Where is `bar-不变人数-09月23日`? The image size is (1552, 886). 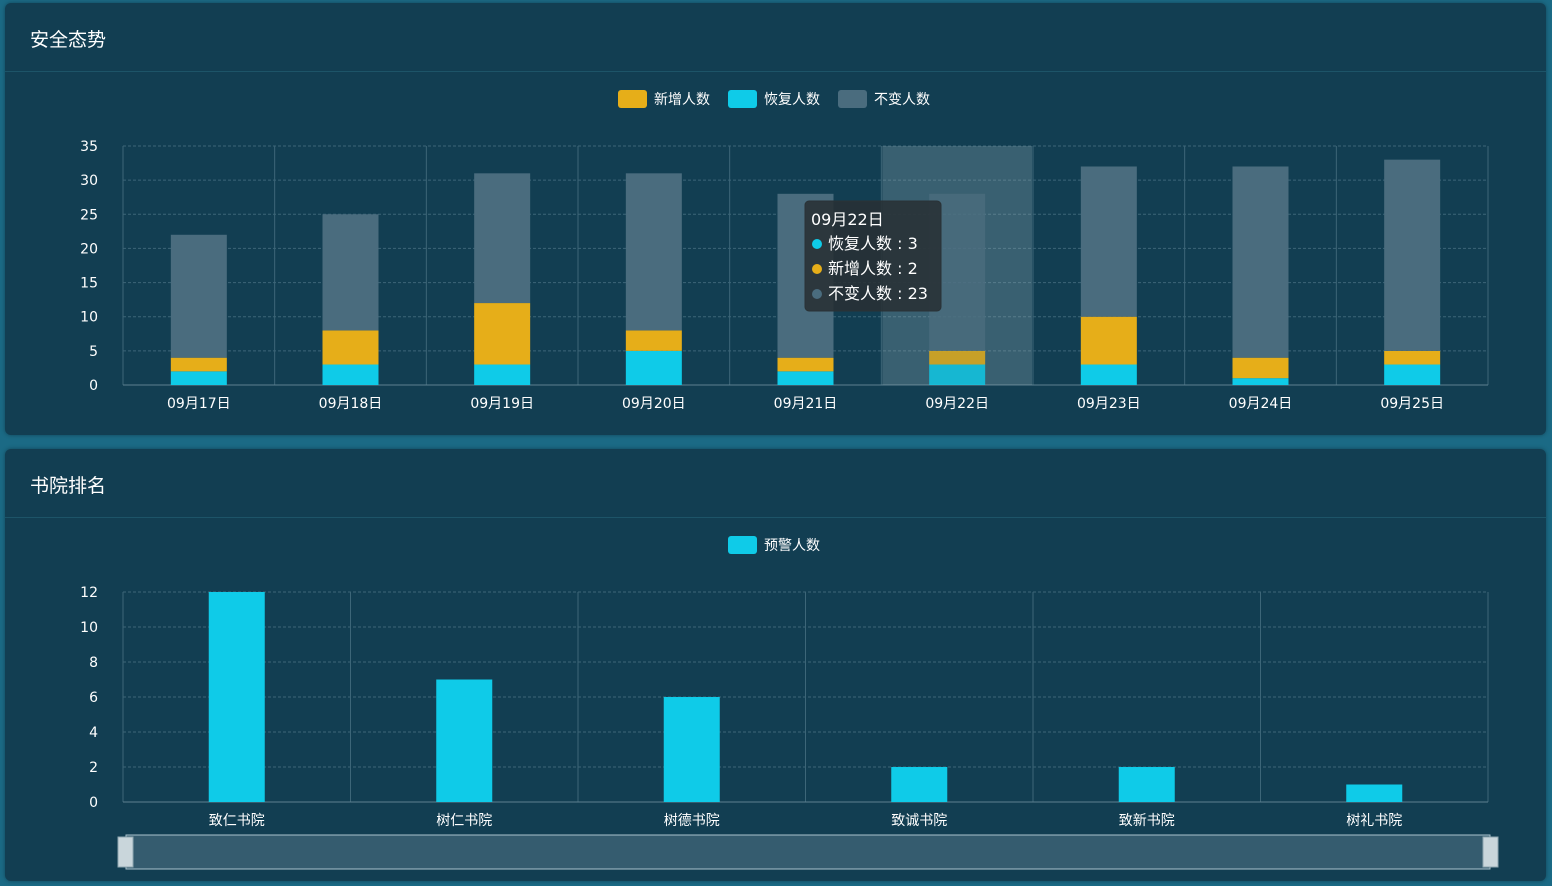 bar-不变人数-09月23日 is located at coordinates (1108, 241).